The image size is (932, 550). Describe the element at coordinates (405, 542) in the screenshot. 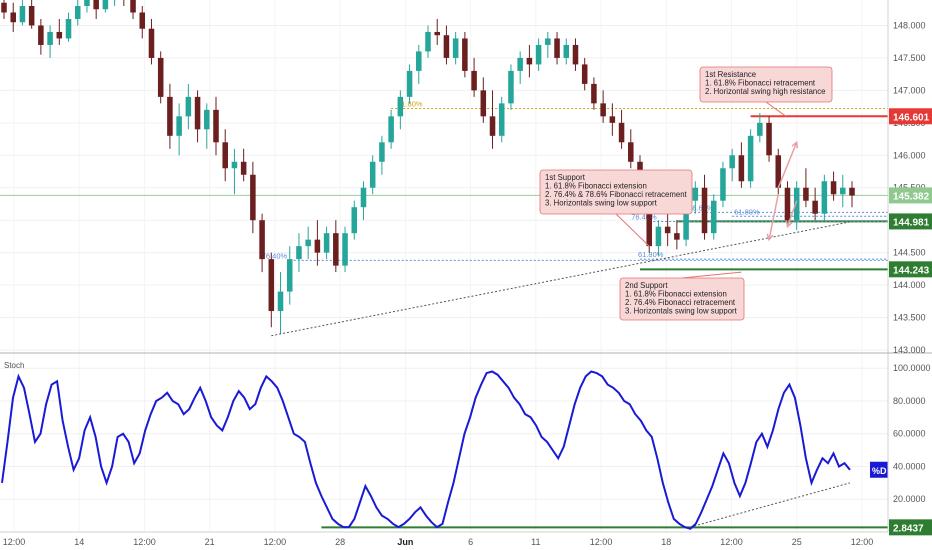

I see `time-tick-label: Jun` at that location.